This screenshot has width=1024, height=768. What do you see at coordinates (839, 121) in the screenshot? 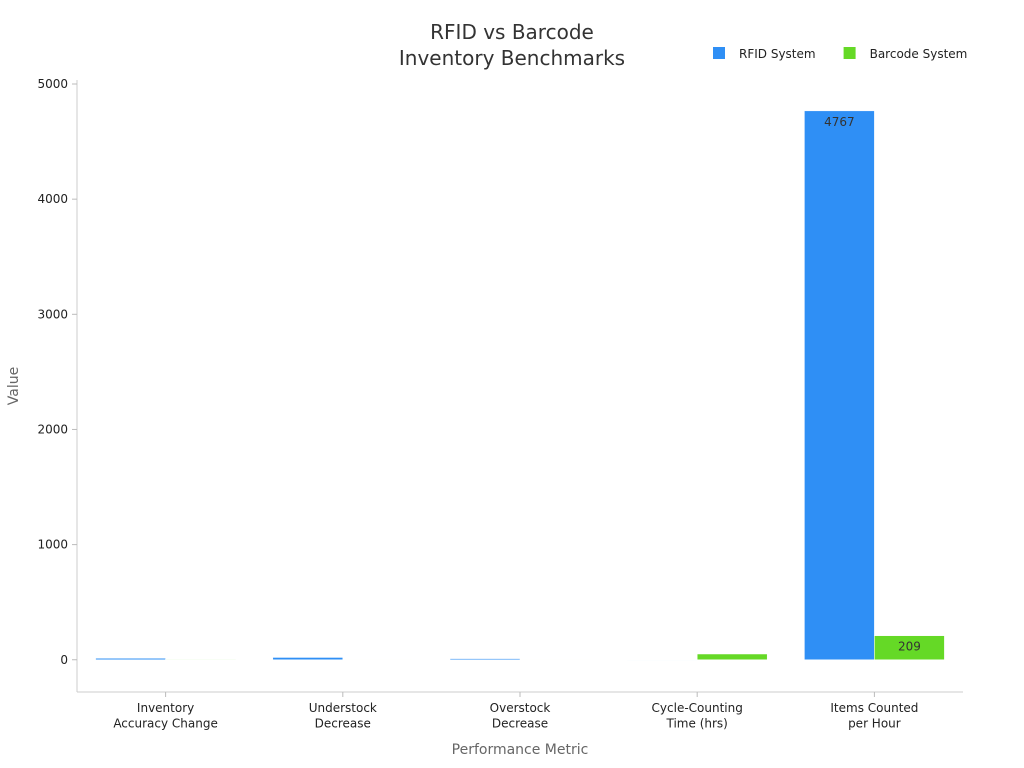
I see `data-label: 4767` at bounding box center [839, 121].